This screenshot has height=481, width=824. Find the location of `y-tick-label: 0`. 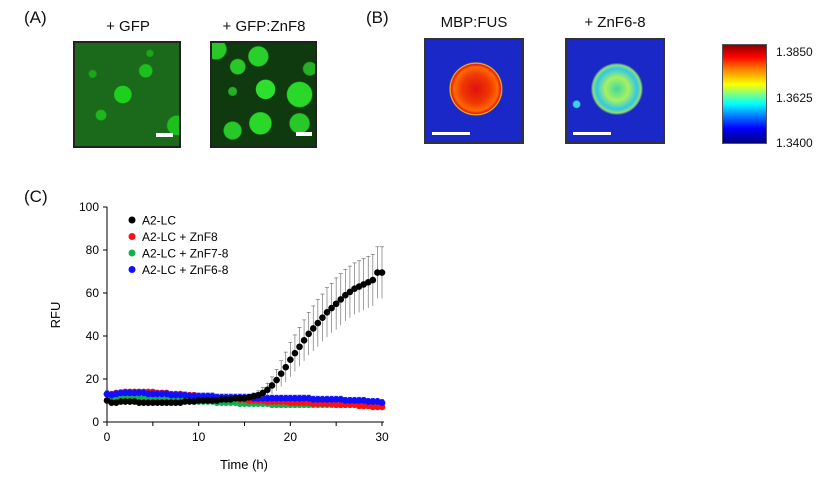

y-tick-label: 0 is located at coordinates (95, 422).